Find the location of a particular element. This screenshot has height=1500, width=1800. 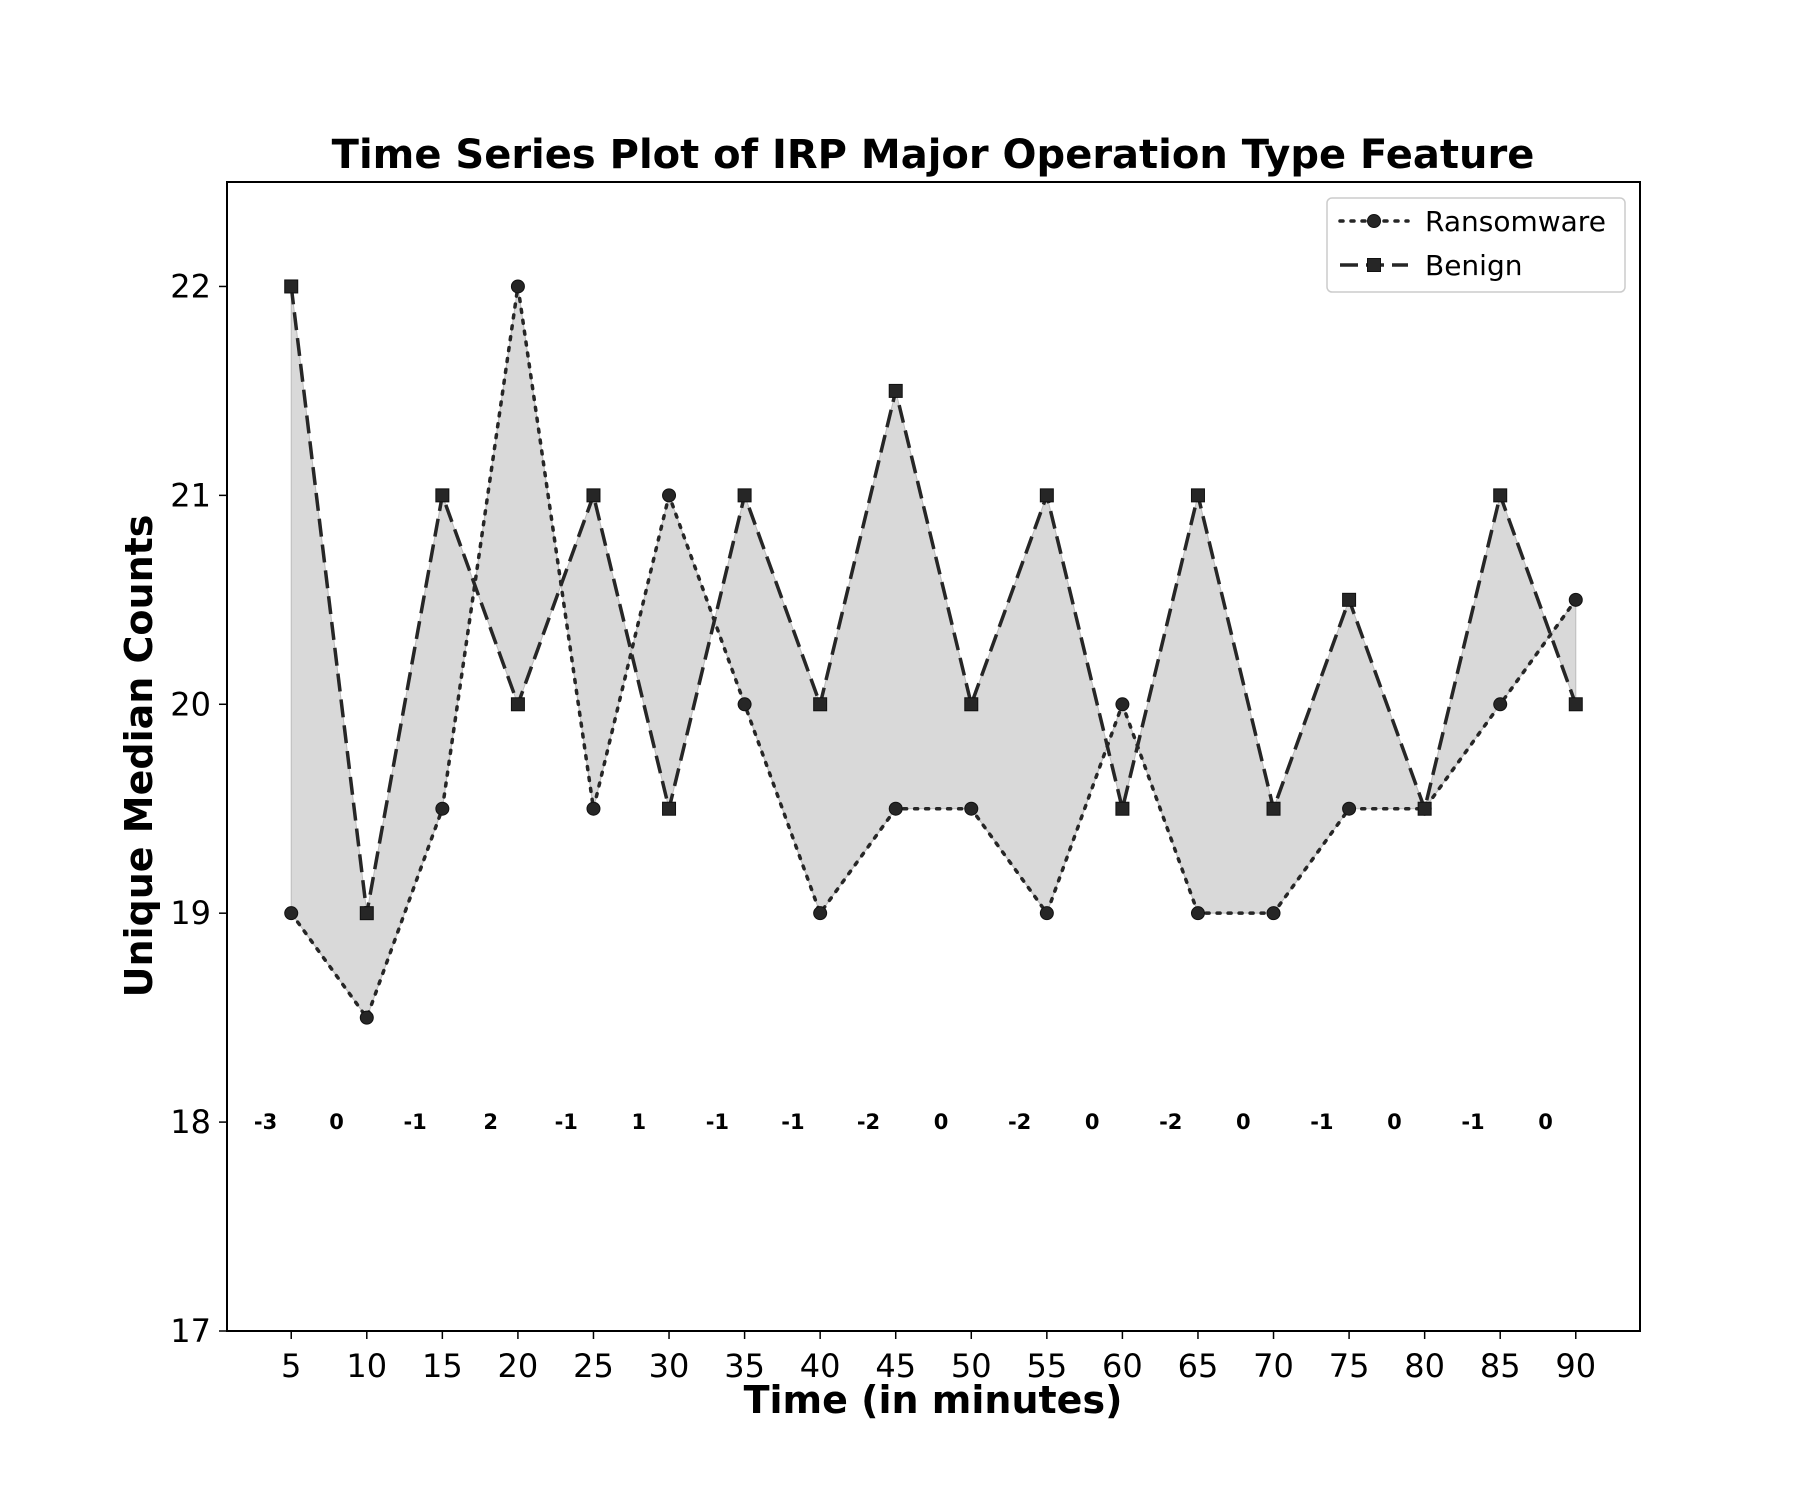

difference-annotations: -3 0 -1 2 -1 1 -1 -1 -2 0 -2 0 -2 0 -1 0 -1 0 is located at coordinates (903, 1122).